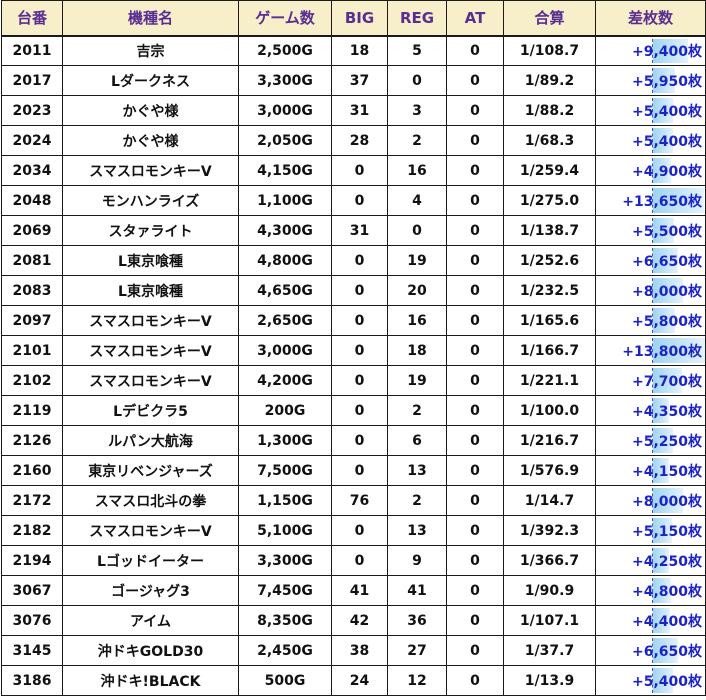 The height and width of the screenshot is (700, 706). What do you see at coordinates (353, 410) in the screenshot?
I see `table-row: 2119 Lデビクラ5 200G 0 2 0 1/100.0 +4,350枚` at bounding box center [353, 410].